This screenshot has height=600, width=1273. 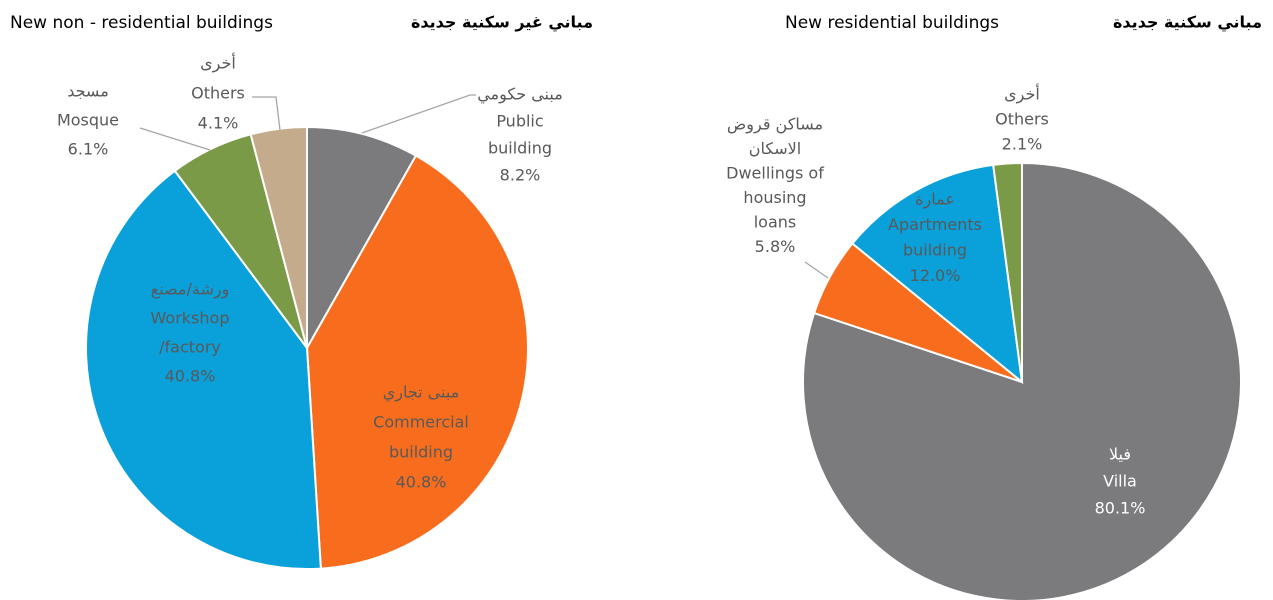 What do you see at coordinates (1022, 144) in the screenshot?
I see `value-label: 2.1%` at bounding box center [1022, 144].